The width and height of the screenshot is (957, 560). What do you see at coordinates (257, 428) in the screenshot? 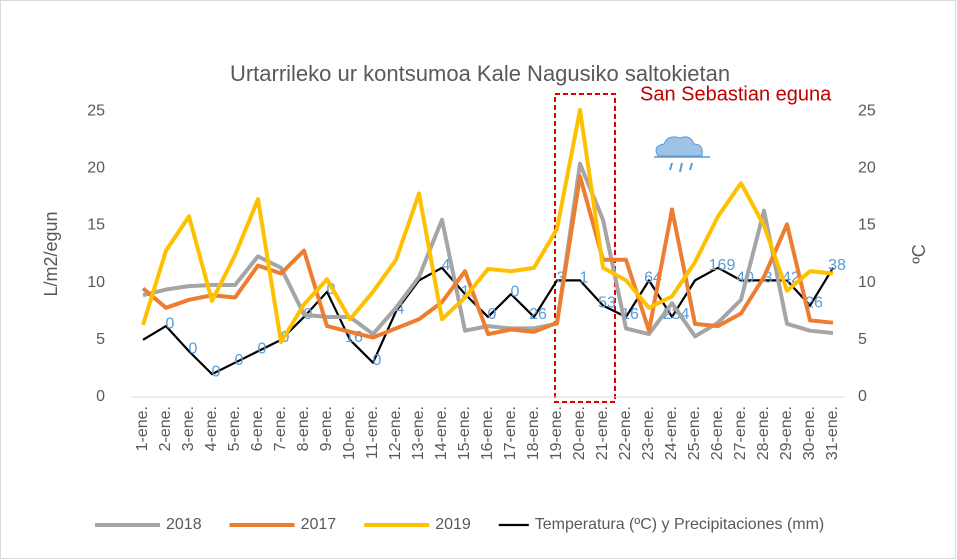
I see `x-tick-label: 6-ene.` at bounding box center [257, 428].